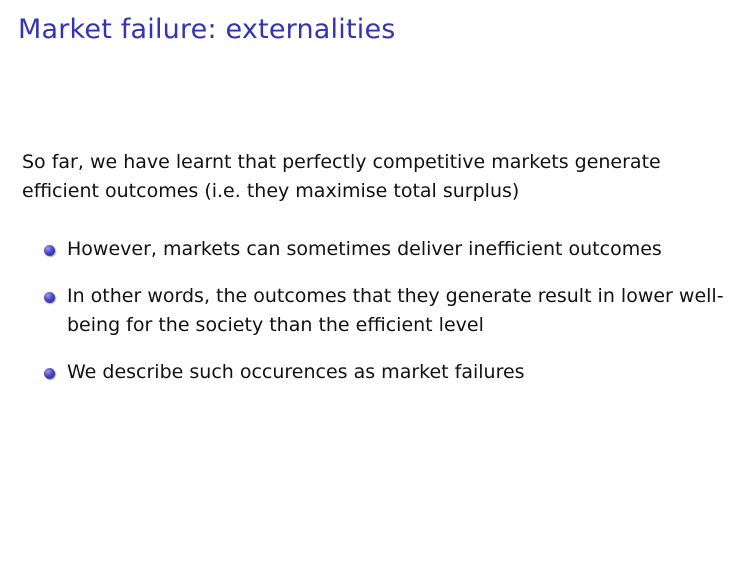  I want to click on slide-title: Market failure: externalities, so click(207, 29).